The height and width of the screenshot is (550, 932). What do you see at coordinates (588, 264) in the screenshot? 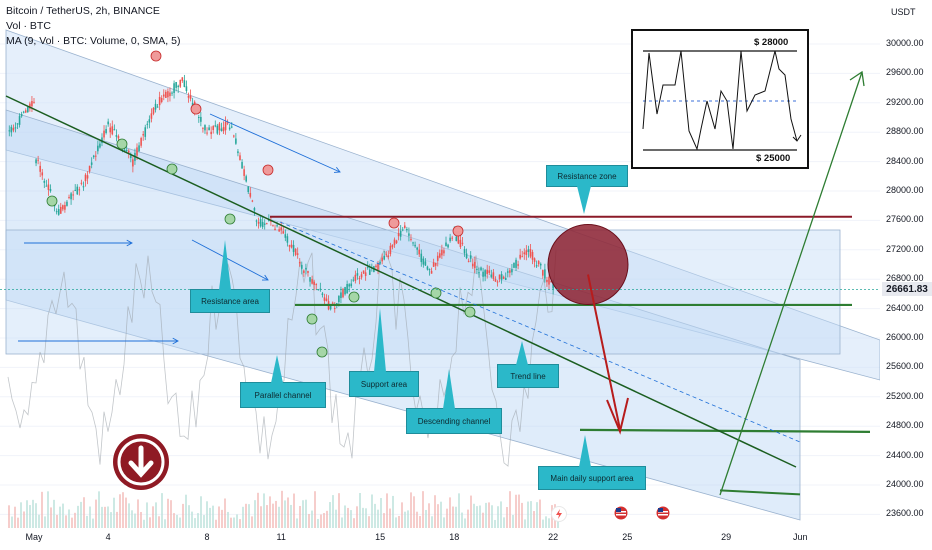
I see `resistance-zone-circle` at bounding box center [588, 264].